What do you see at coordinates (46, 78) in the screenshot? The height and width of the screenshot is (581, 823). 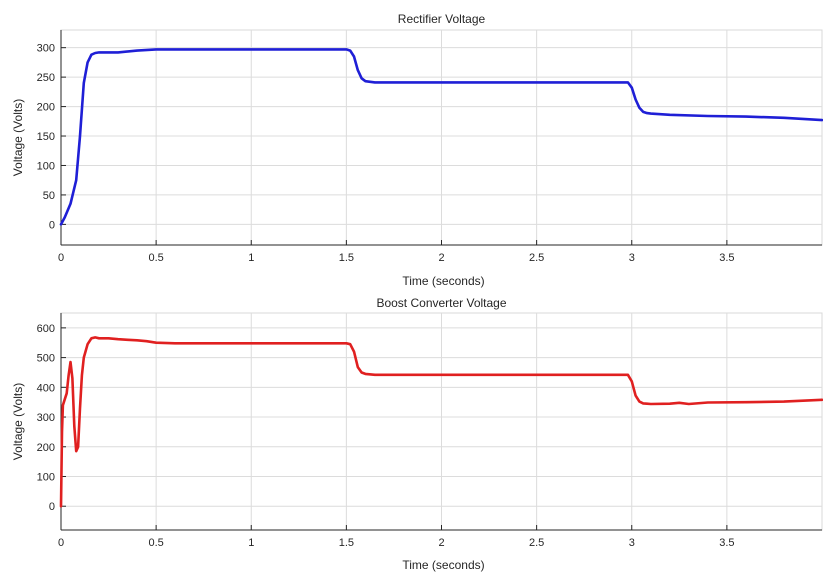 I see `y-tick-label: 250` at bounding box center [46, 78].